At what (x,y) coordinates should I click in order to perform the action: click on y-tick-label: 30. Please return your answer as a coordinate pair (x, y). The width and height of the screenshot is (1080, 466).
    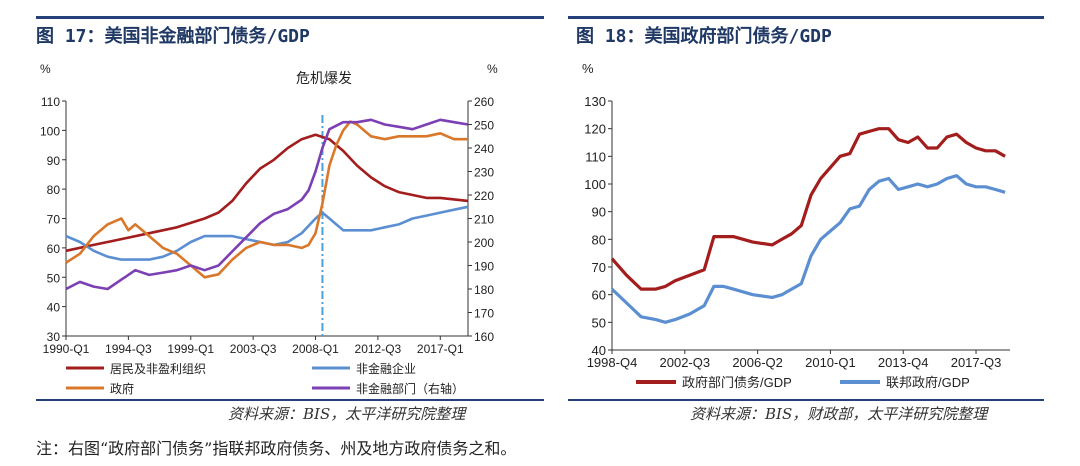
    Looking at the image, I should click on (54, 337).